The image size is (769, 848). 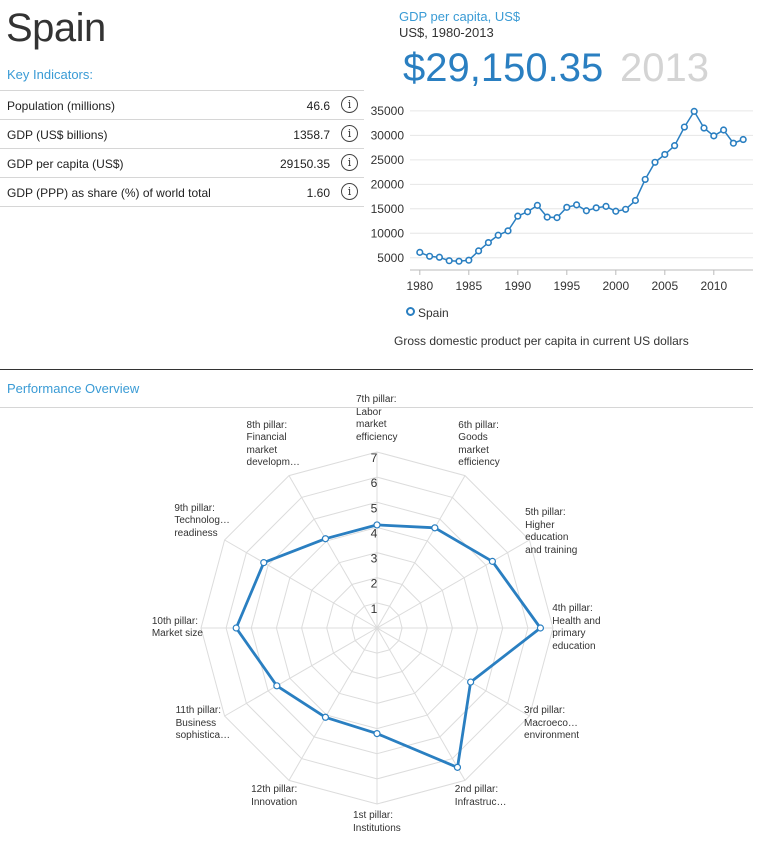 I want to click on radar-axis-label-line: and training, so click(x=551, y=550).